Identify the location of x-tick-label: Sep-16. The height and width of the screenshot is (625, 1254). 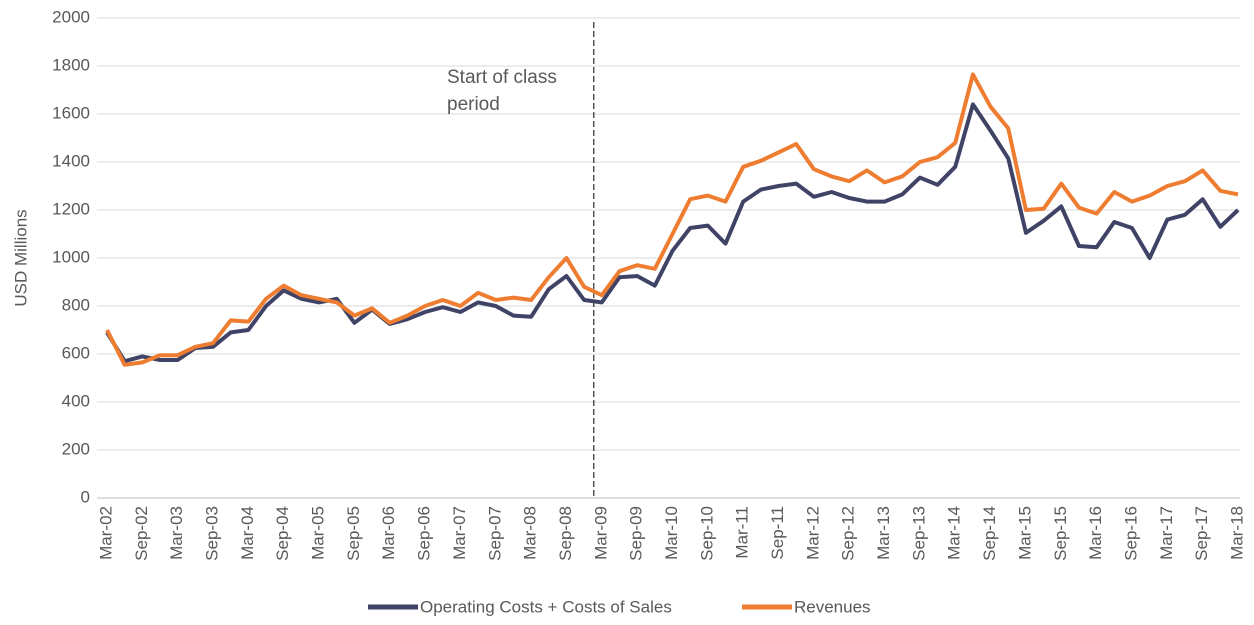
(1130, 533).